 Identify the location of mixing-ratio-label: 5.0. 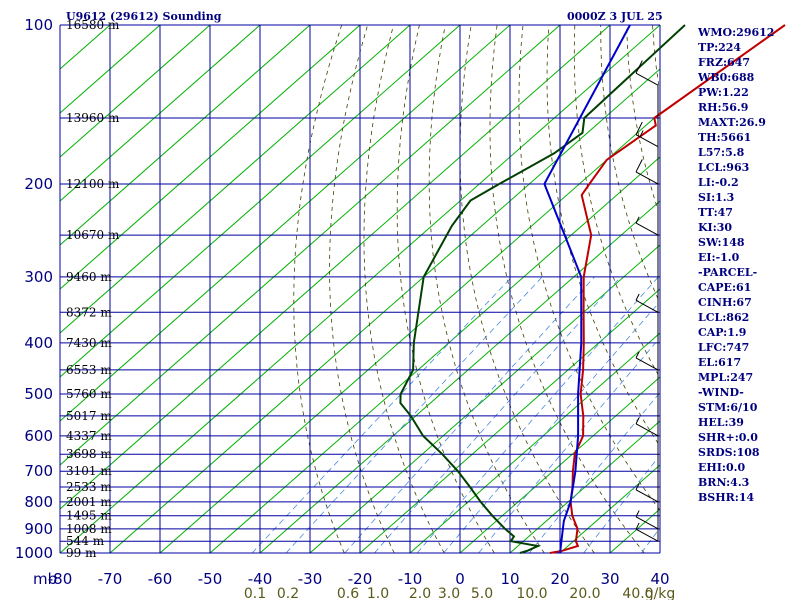
(482, 593).